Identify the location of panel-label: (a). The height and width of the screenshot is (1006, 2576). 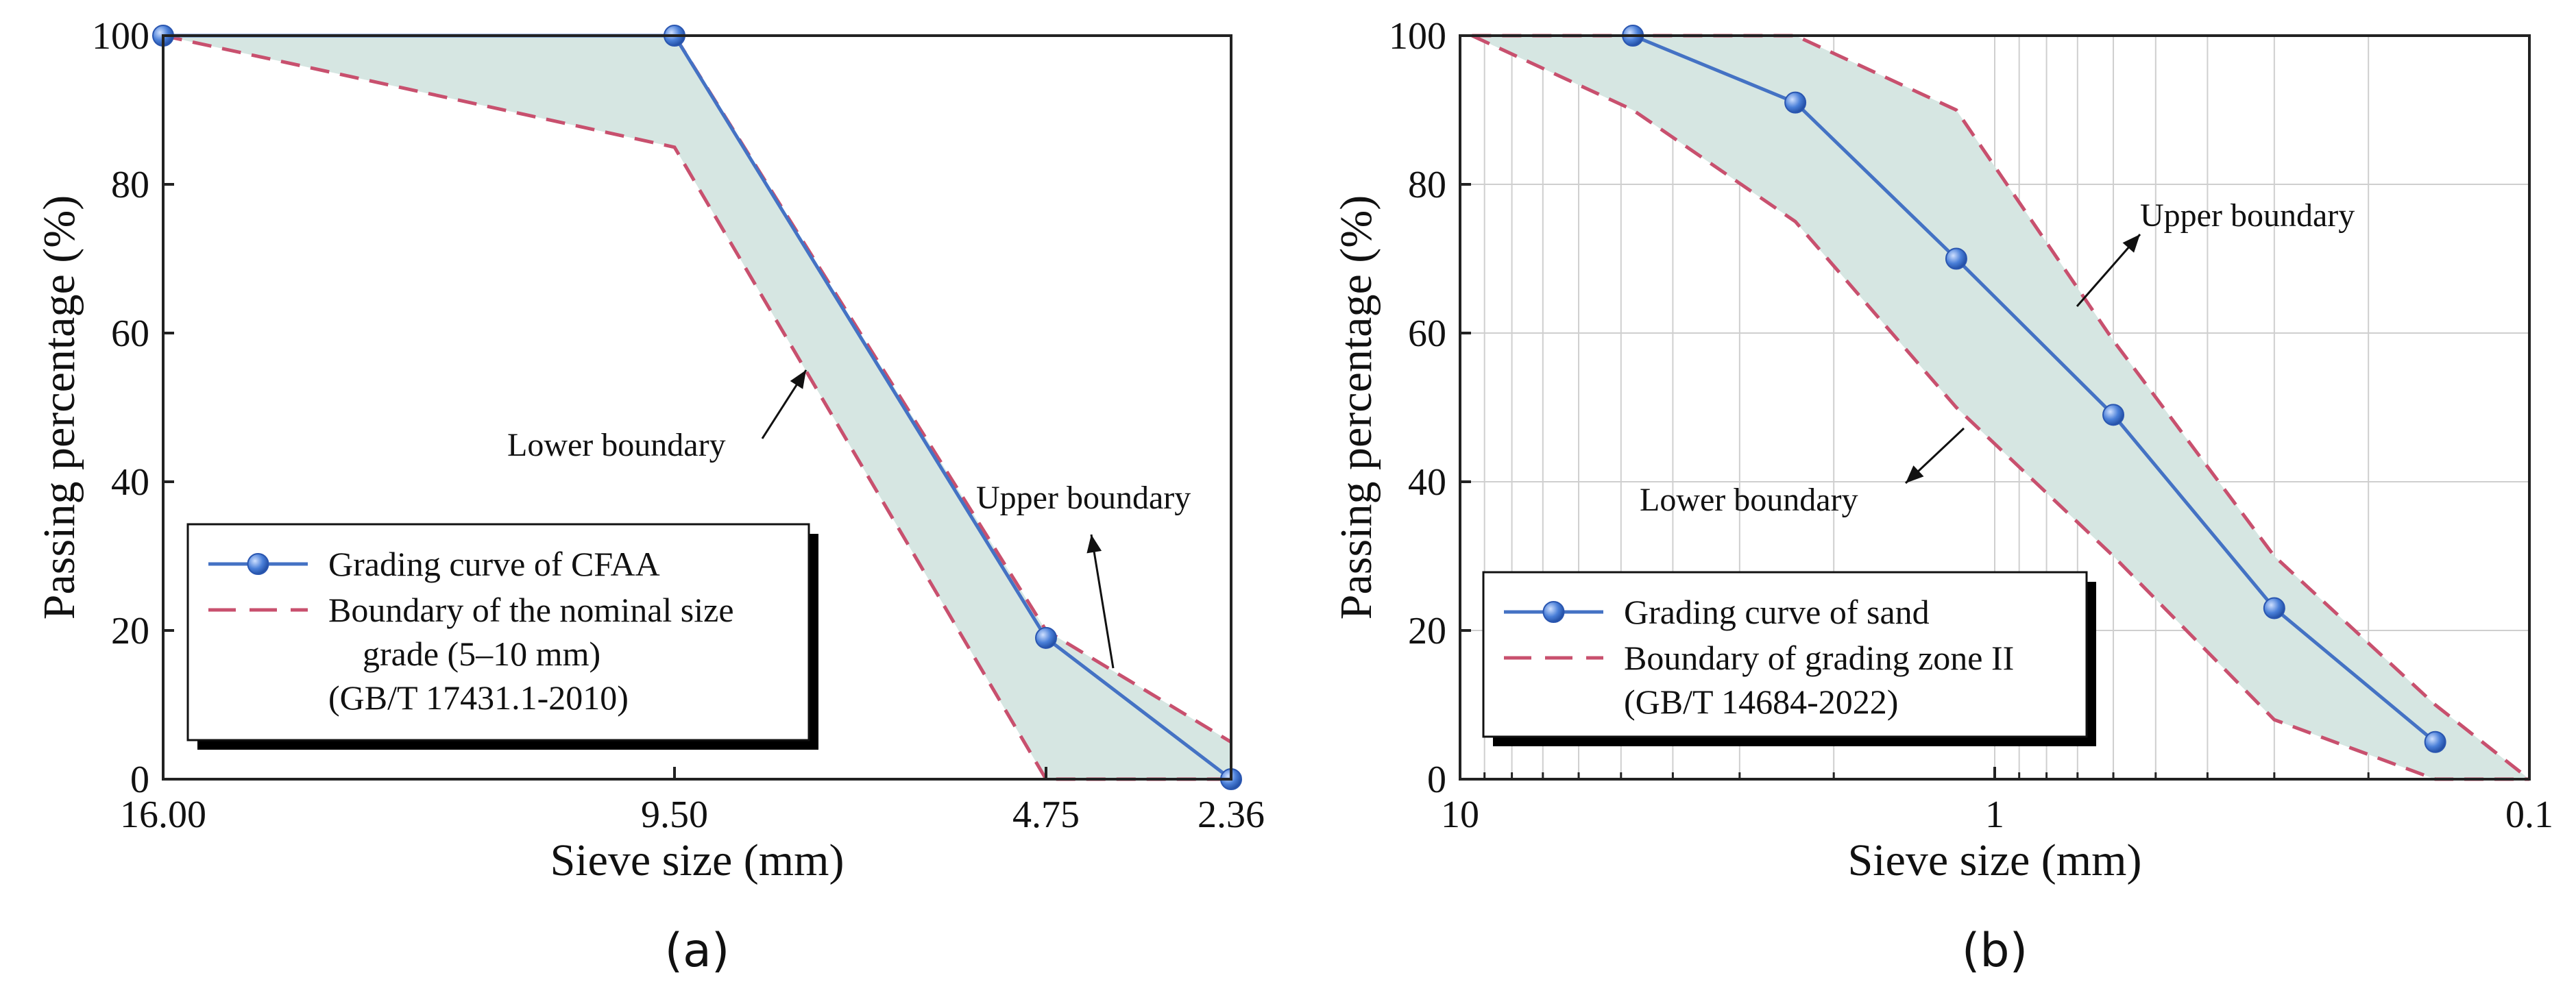
(697, 951).